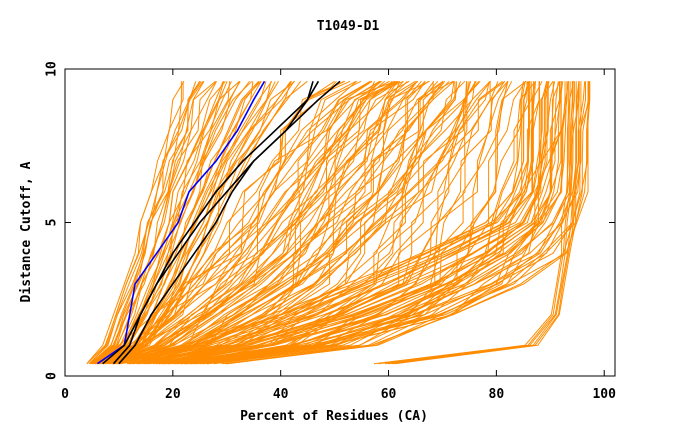  Describe the element at coordinates (65, 394) in the screenshot. I see `x-tick-label: 0` at that location.